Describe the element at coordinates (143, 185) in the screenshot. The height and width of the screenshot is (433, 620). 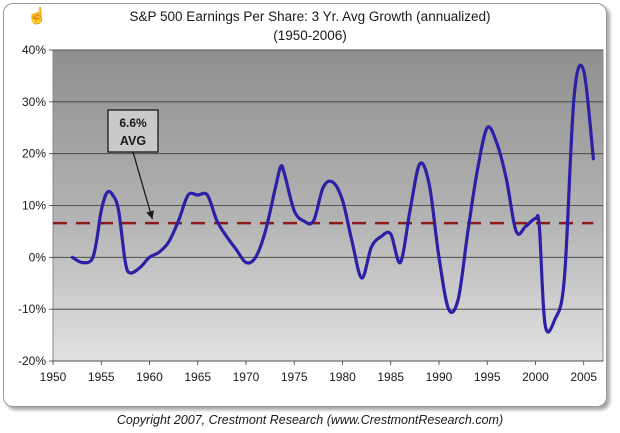
I see `avg-annotation-arrow` at that location.